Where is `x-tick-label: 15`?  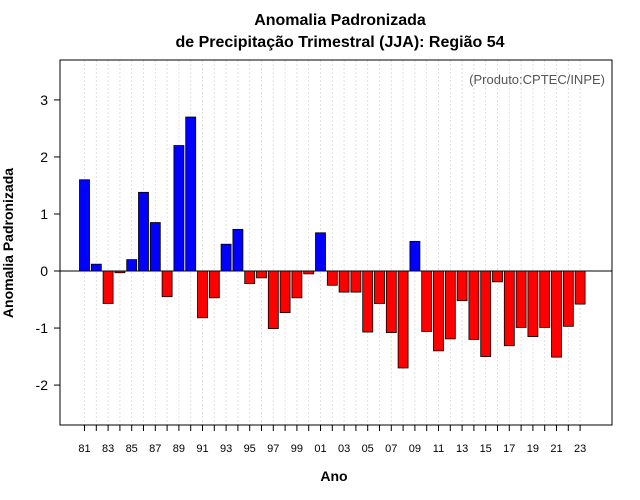 x-tick-label: 15 is located at coordinates (486, 449).